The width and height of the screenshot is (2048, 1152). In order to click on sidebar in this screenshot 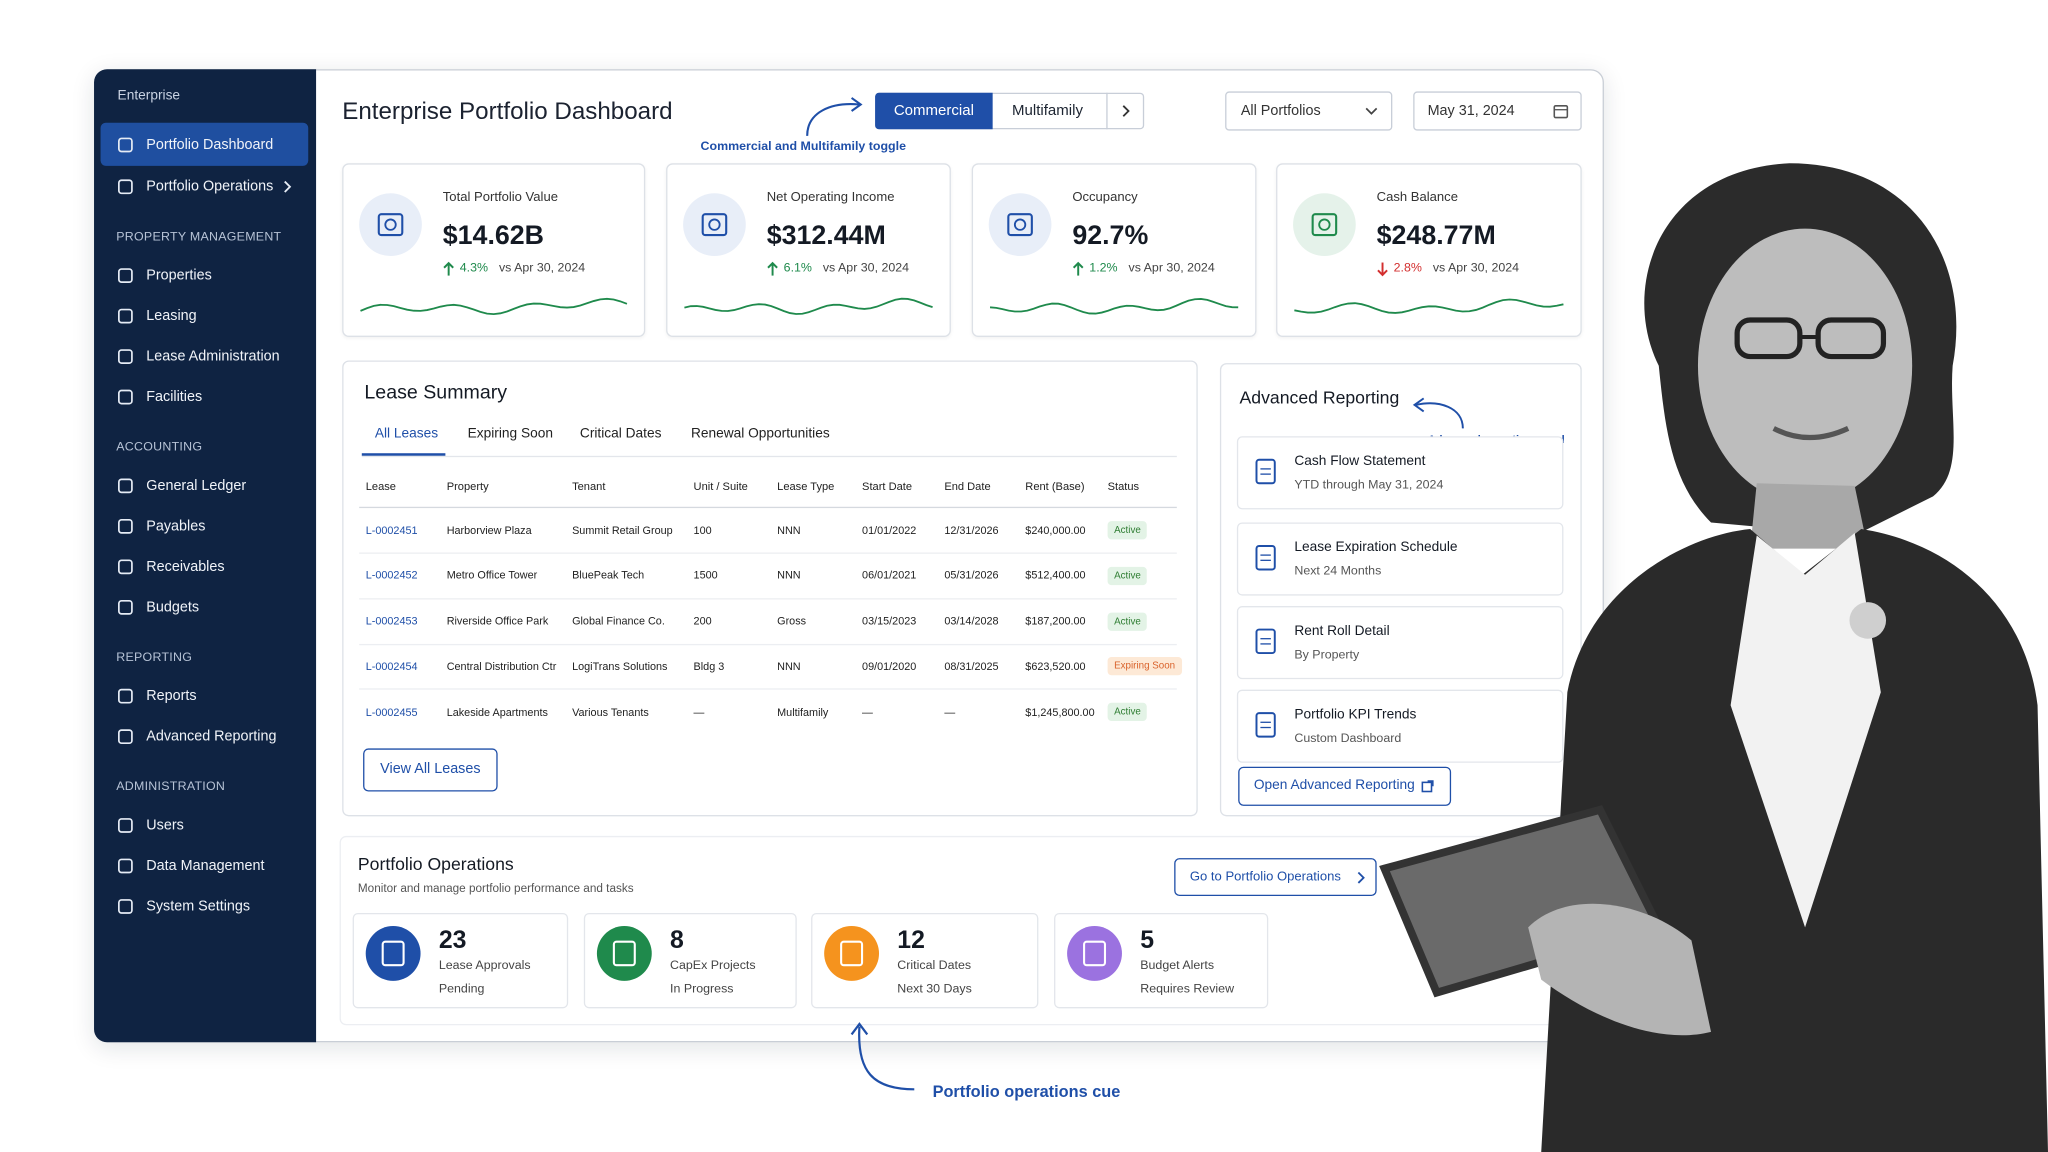, I will do `click(205, 556)`.